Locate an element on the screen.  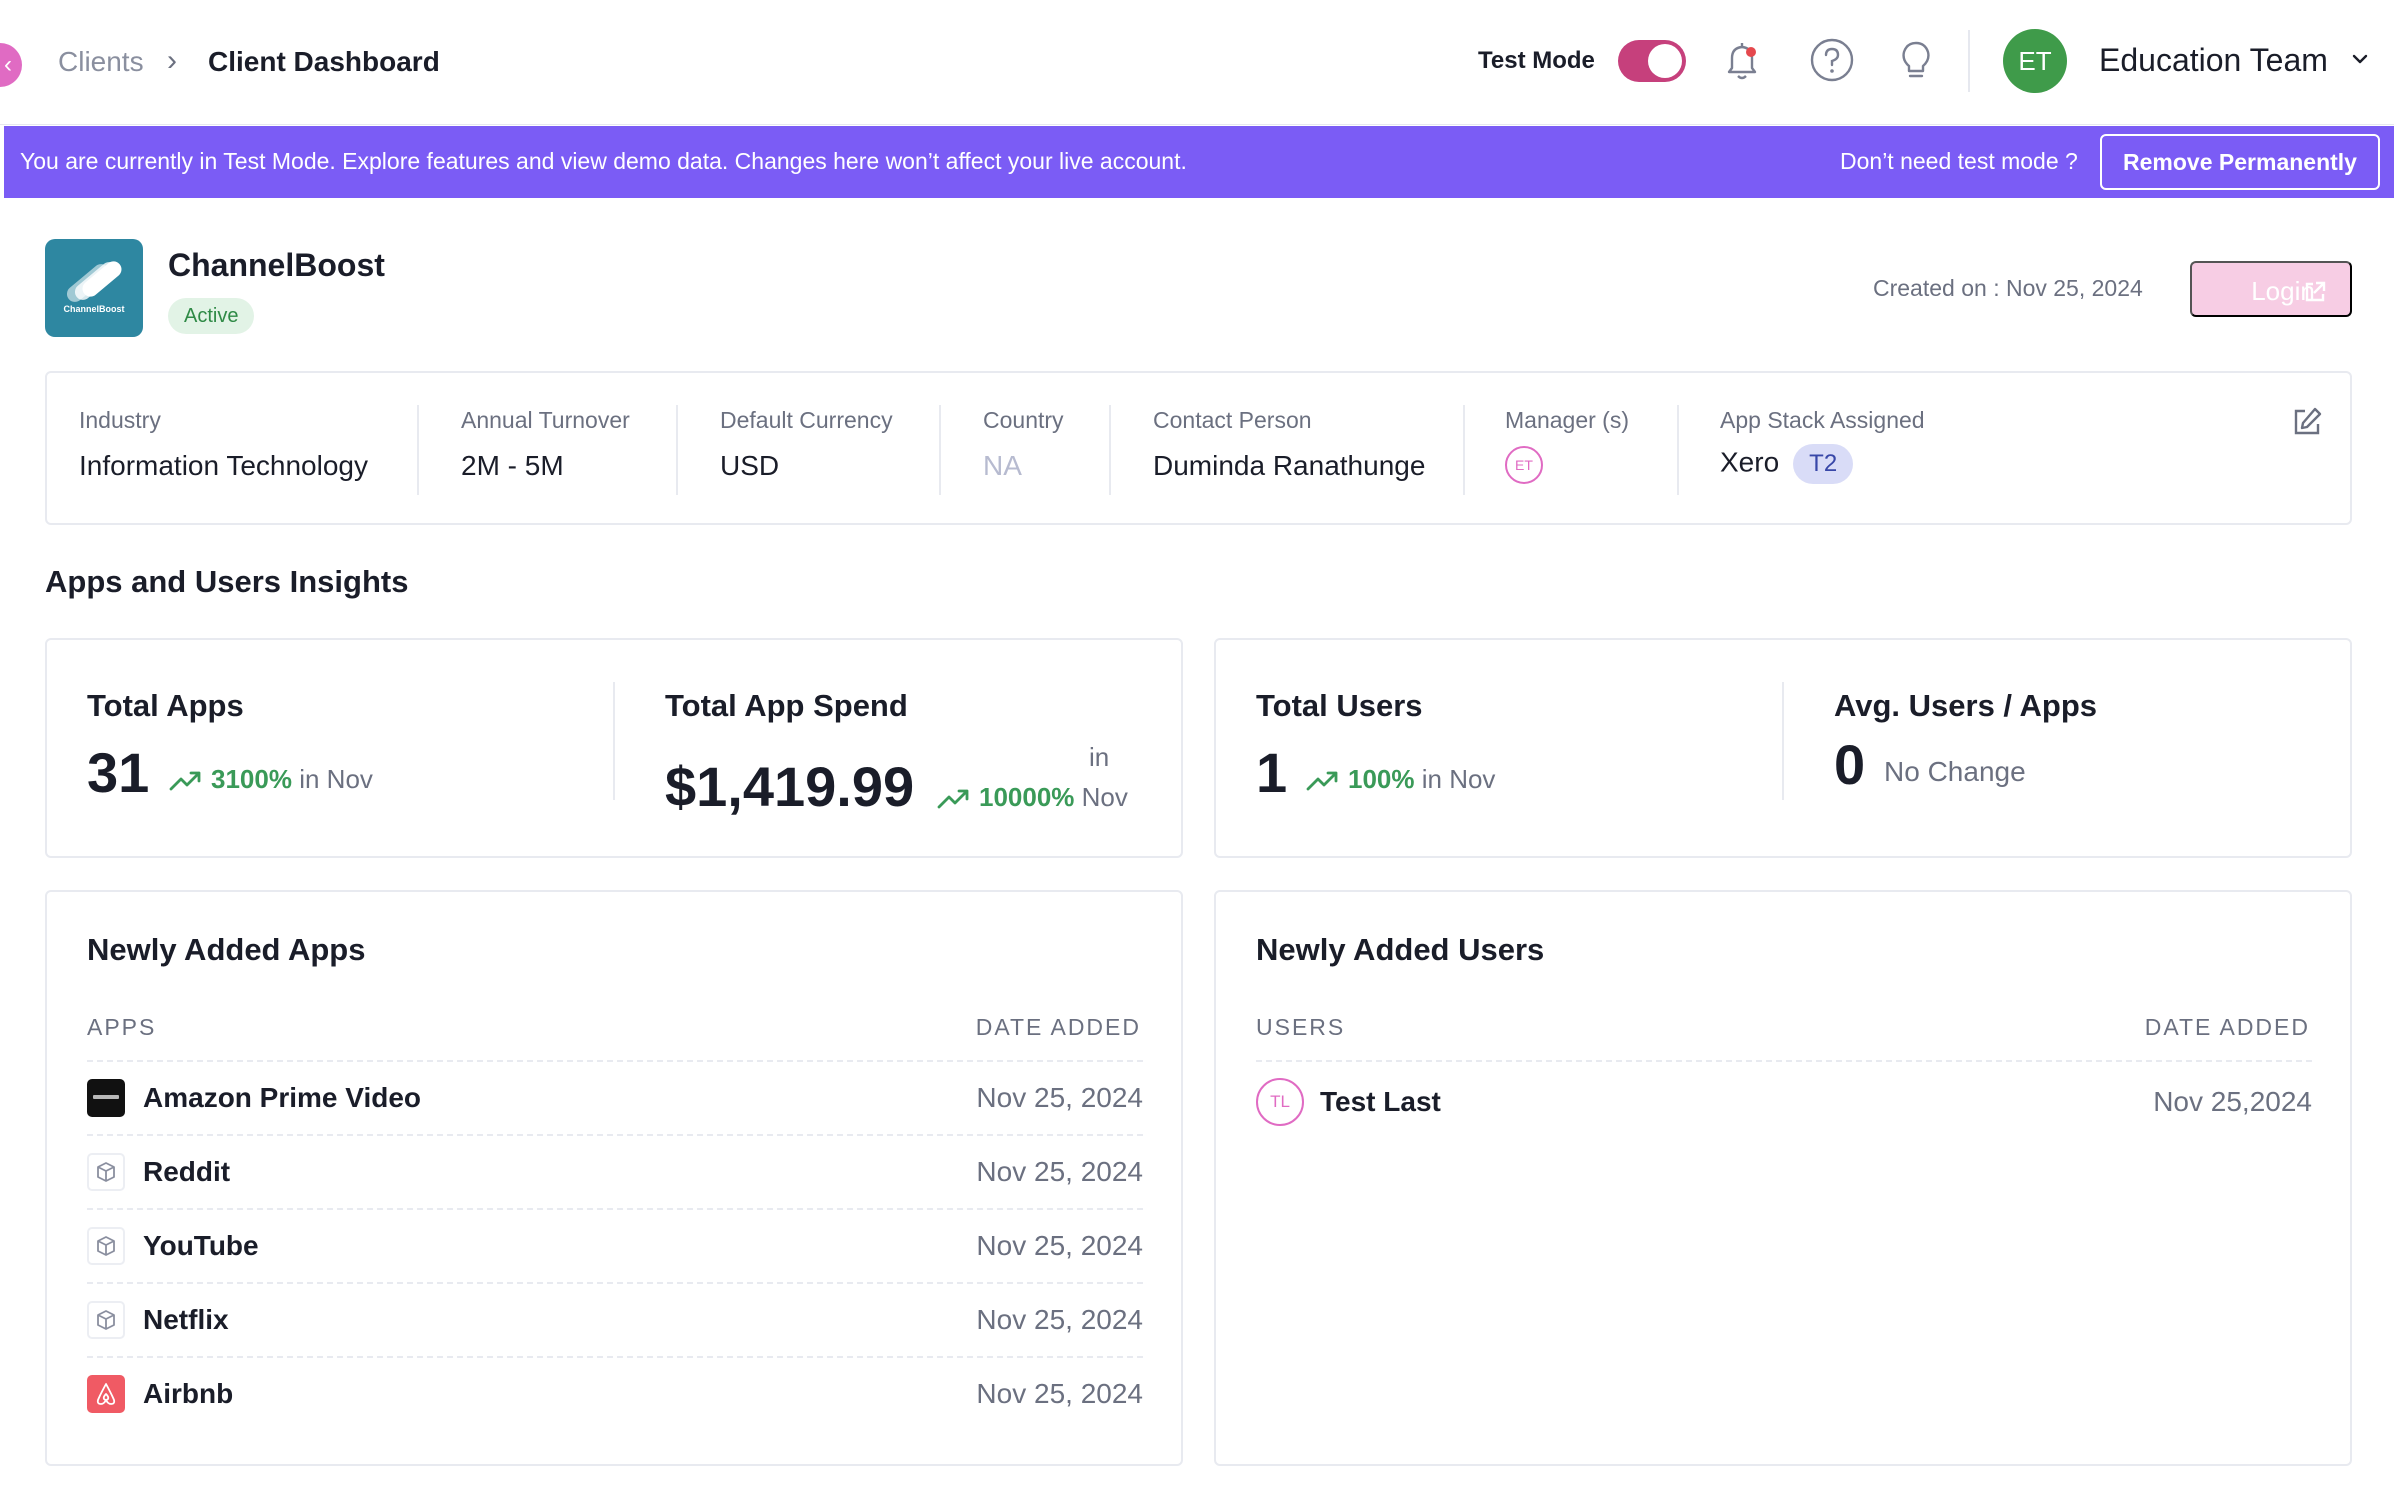
app-stack-badge: T2 is located at coordinates (1823, 464).